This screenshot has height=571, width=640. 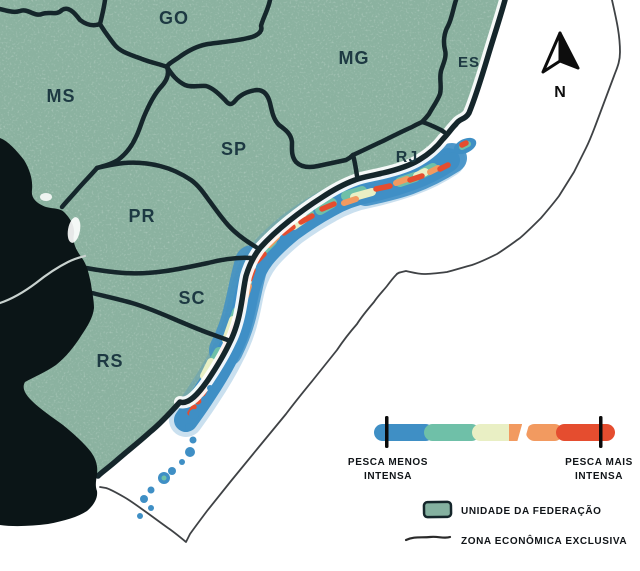 What do you see at coordinates (601, 432) in the screenshot?
I see `scale-tick-max` at bounding box center [601, 432].